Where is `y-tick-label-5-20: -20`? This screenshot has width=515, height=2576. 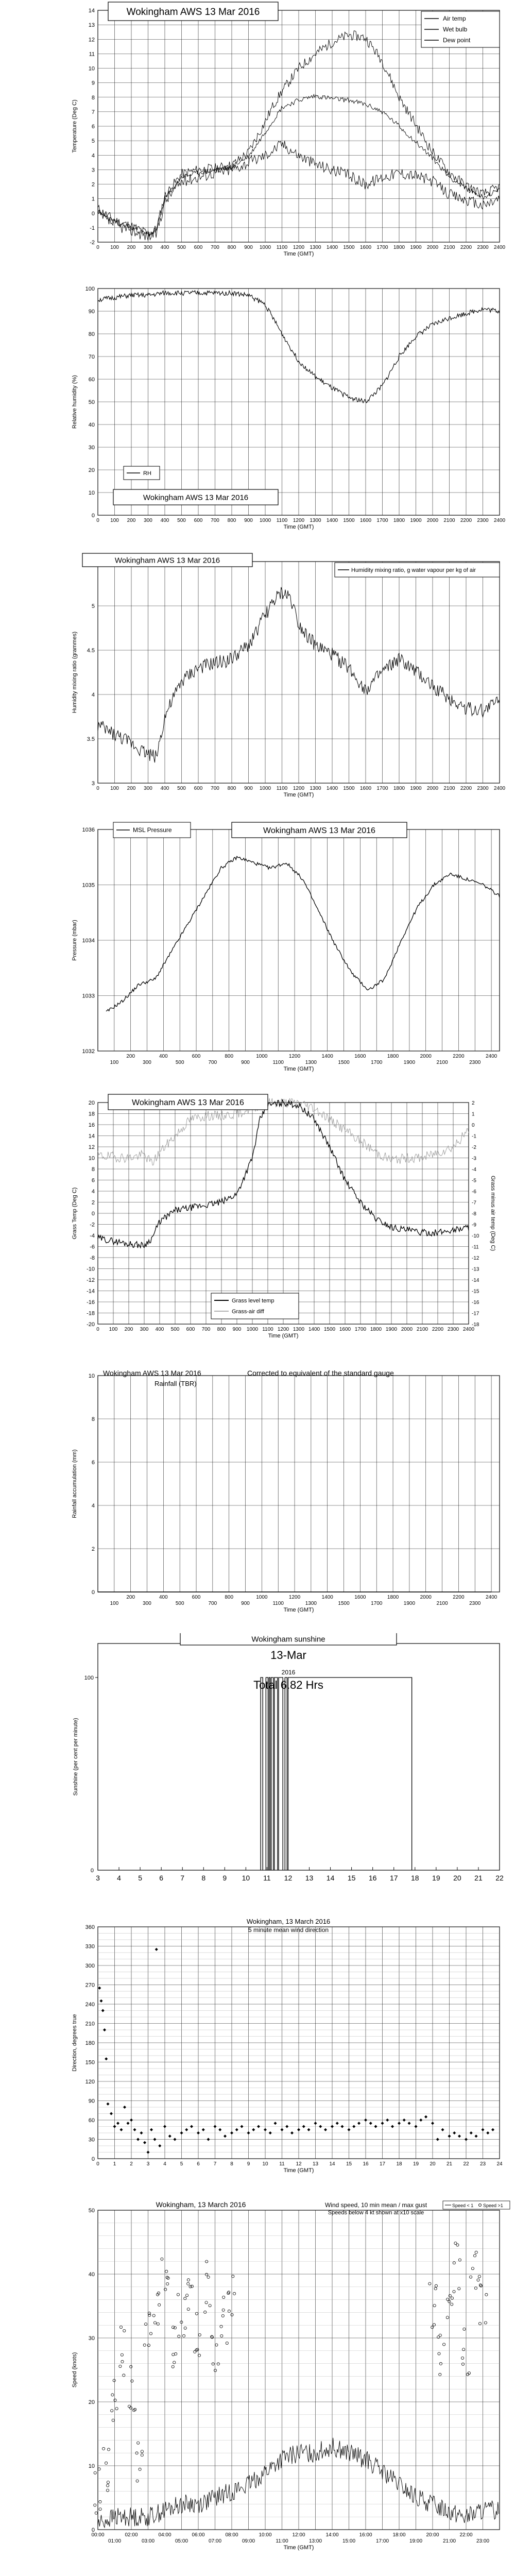 y-tick-label-5-20: -20 is located at coordinates (91, 1324).